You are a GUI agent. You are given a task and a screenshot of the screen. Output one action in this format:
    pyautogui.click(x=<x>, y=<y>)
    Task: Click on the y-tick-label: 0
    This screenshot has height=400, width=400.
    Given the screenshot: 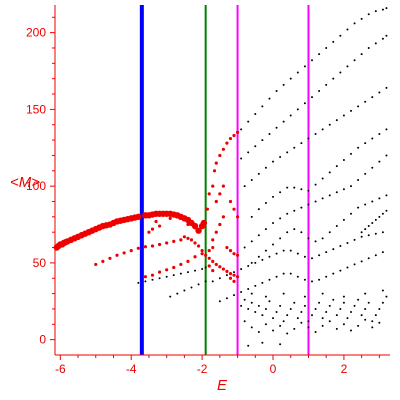 What is the action you would take?
    pyautogui.click(x=42, y=340)
    